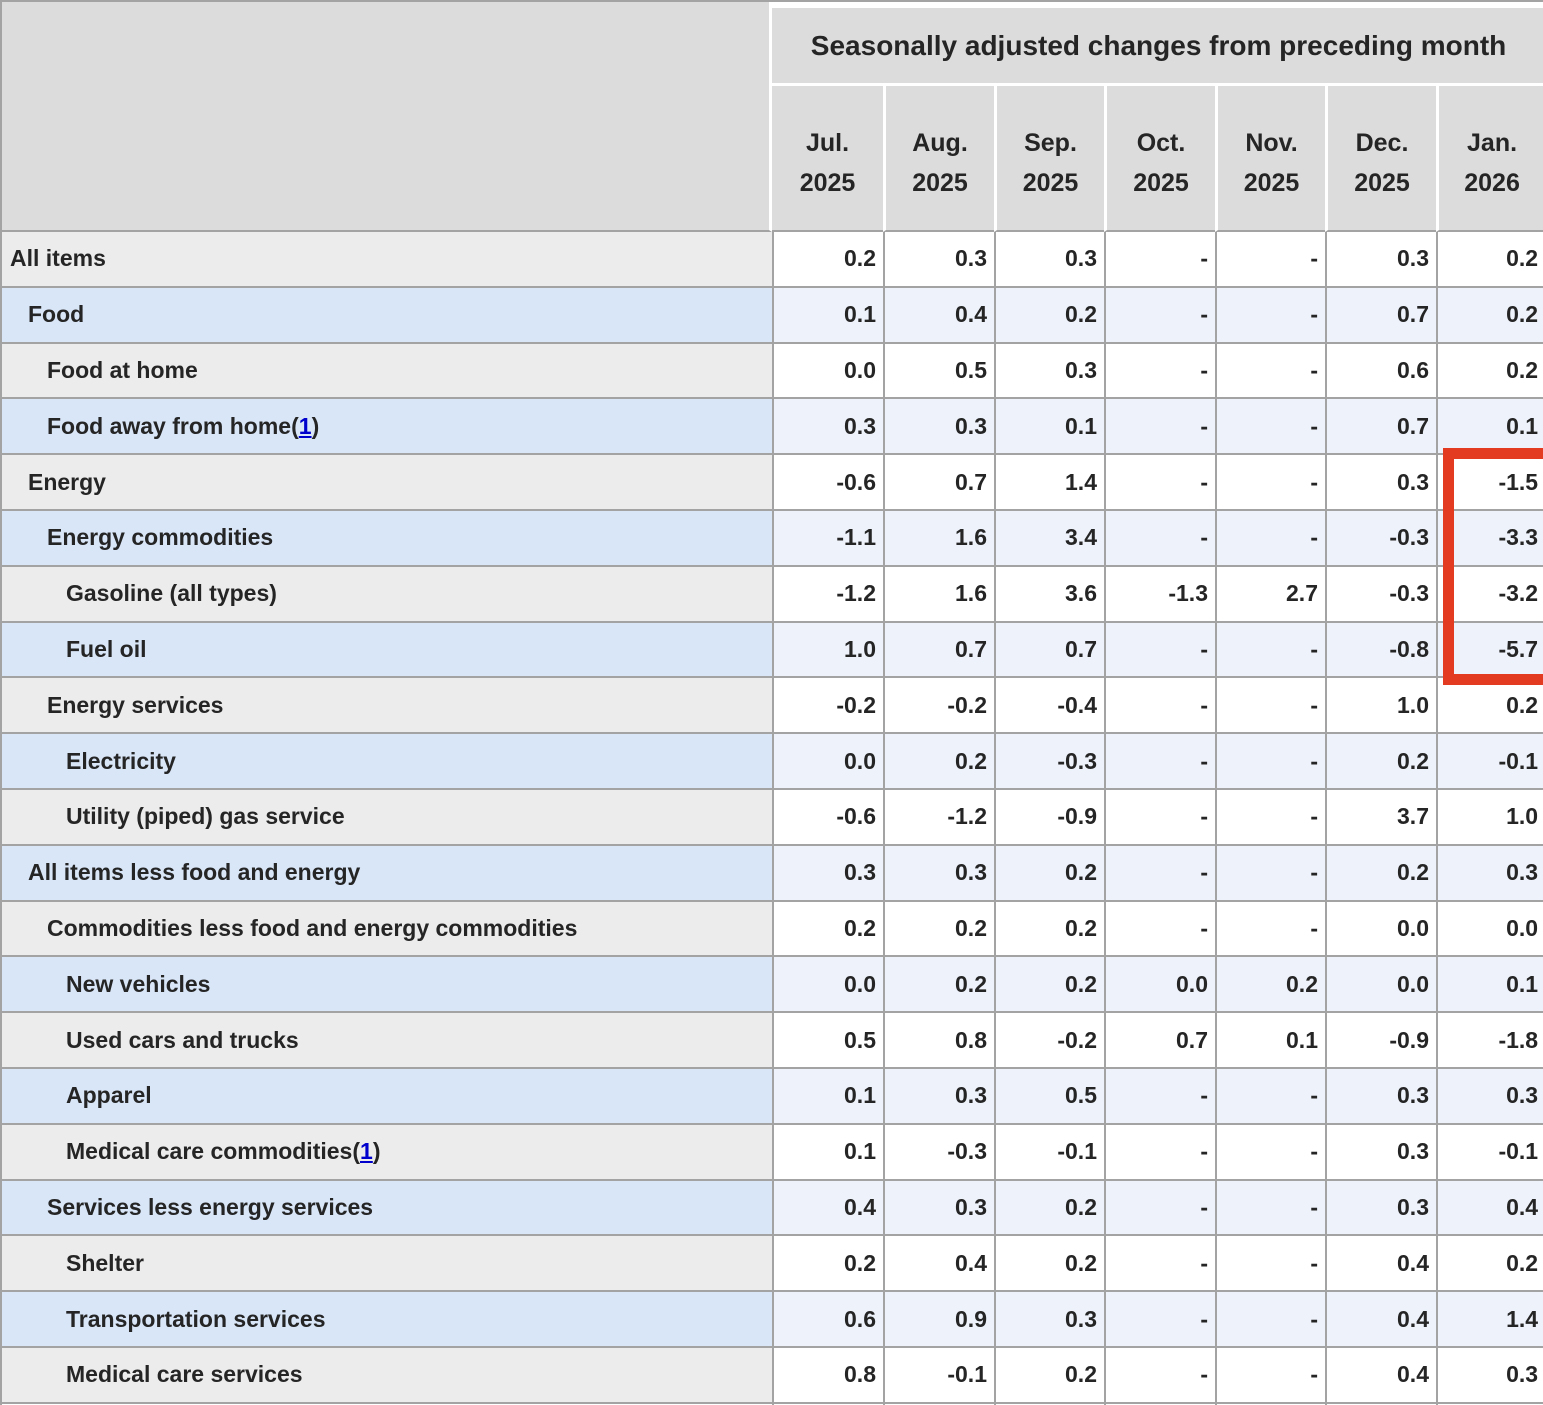  What do you see at coordinates (938, 159) in the screenshot?
I see `month-header: Aug. 2025` at bounding box center [938, 159].